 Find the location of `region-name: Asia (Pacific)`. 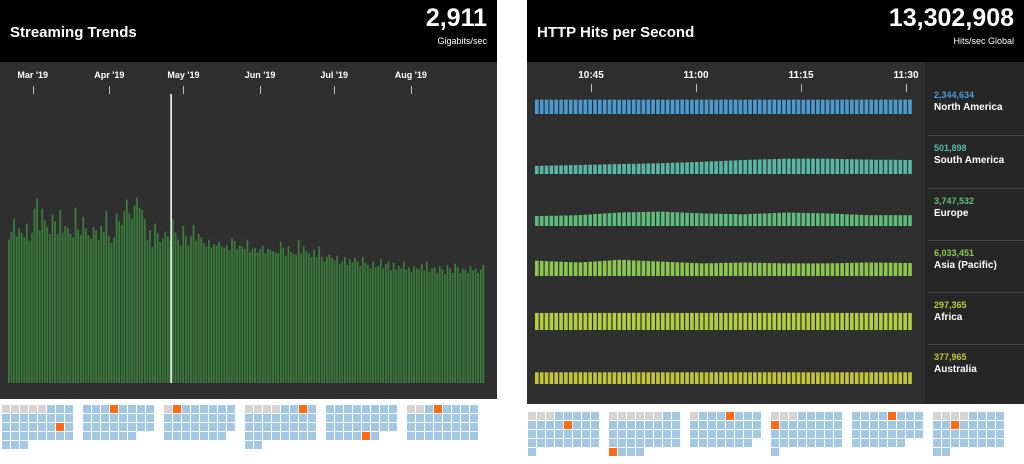

region-name: Asia (Pacific) is located at coordinates (965, 265).